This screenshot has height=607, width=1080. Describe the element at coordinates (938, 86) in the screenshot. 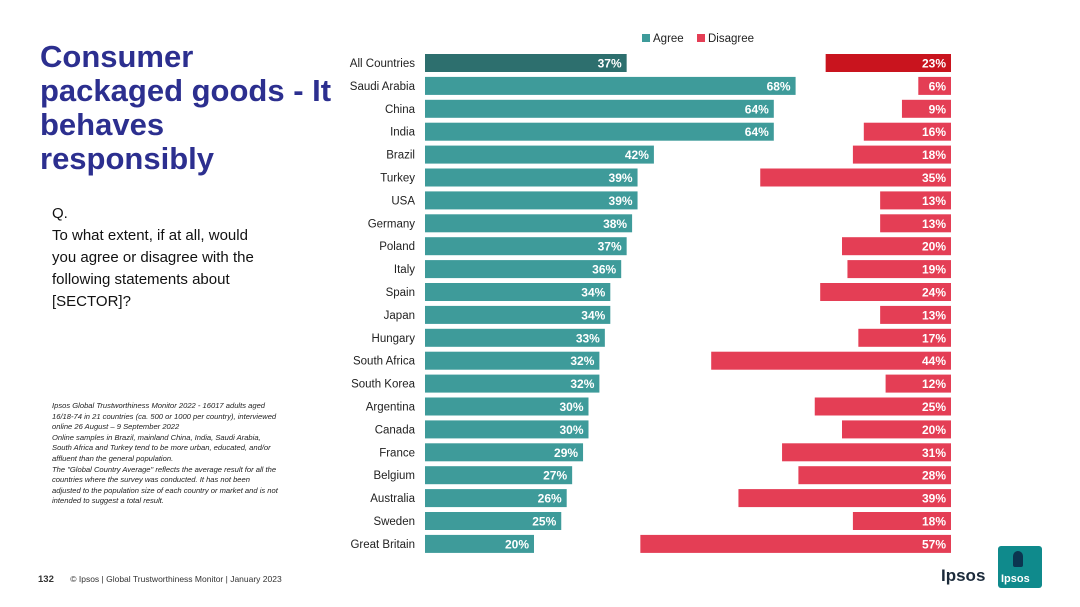

I see `disagree-value-label: 6%` at that location.